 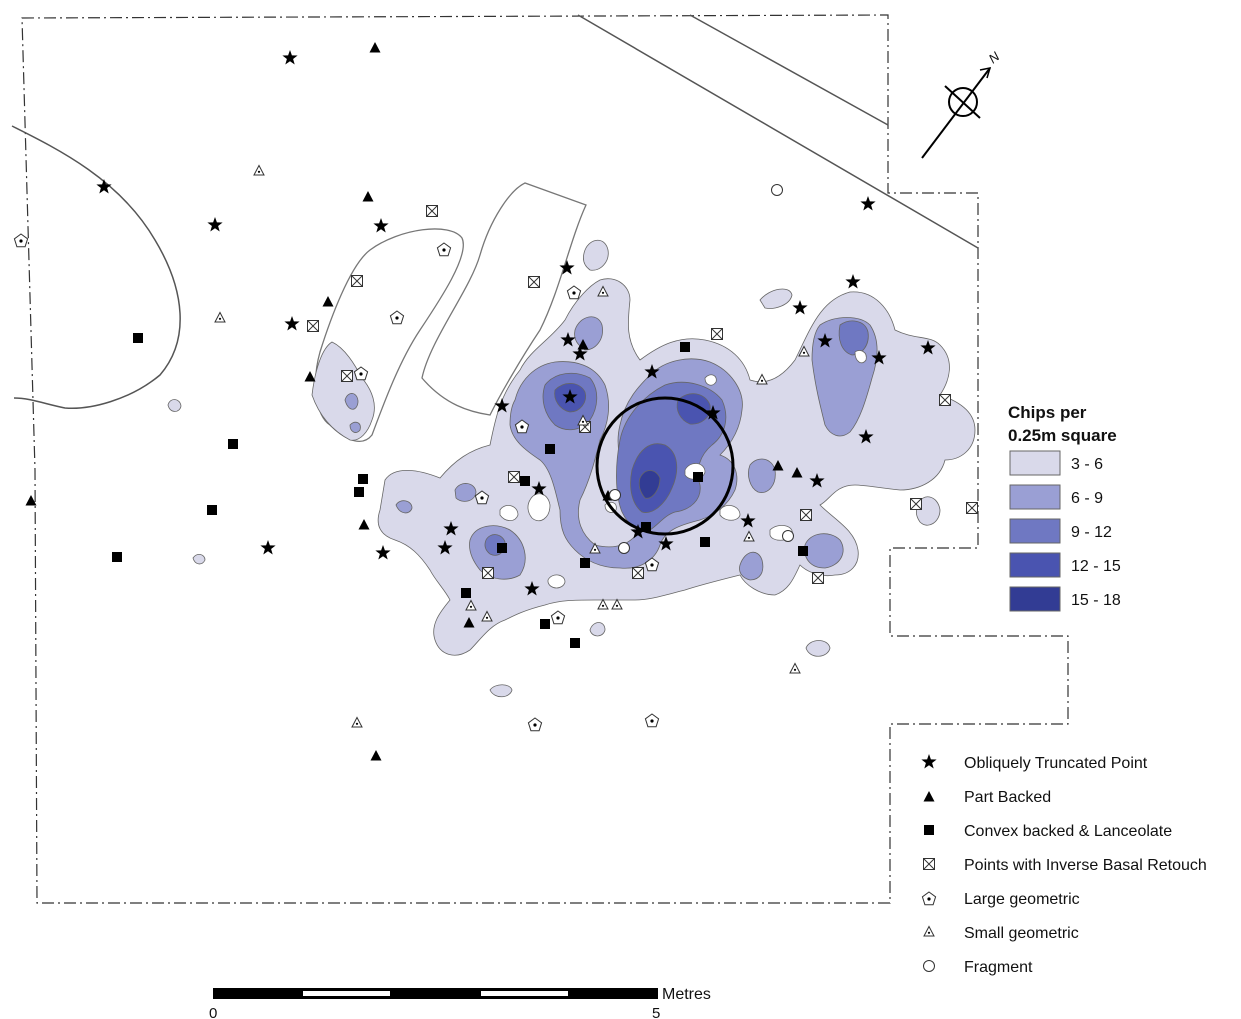 What do you see at coordinates (1091, 532) in the screenshot?
I see `density-swatch-label-2: 9 - 12` at bounding box center [1091, 532].